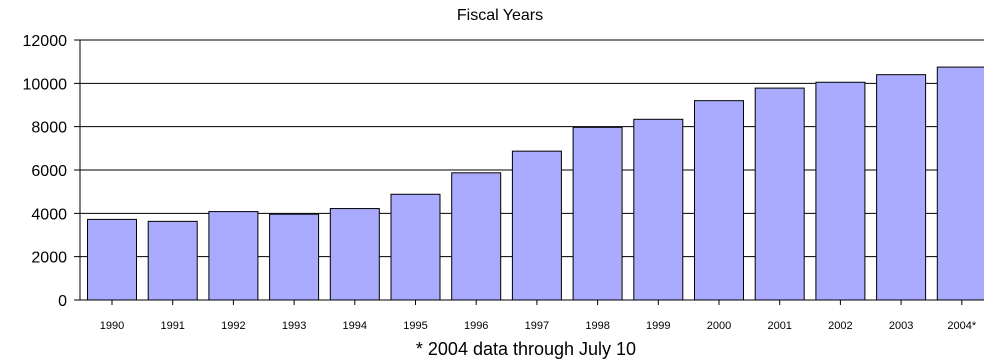 This screenshot has height=362, width=984. What do you see at coordinates (112, 326) in the screenshot?
I see `x-tick-label: 1990` at bounding box center [112, 326].